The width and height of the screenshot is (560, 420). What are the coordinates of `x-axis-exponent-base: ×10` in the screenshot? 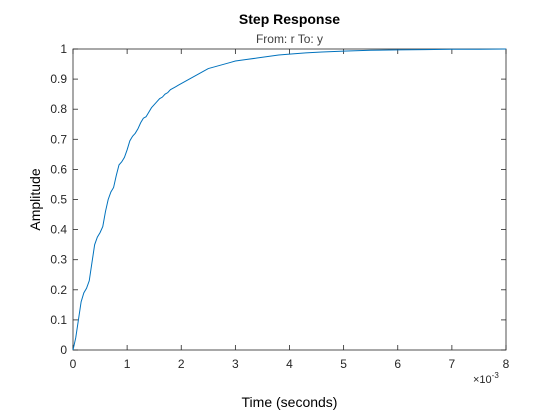 It's located at (482, 380).